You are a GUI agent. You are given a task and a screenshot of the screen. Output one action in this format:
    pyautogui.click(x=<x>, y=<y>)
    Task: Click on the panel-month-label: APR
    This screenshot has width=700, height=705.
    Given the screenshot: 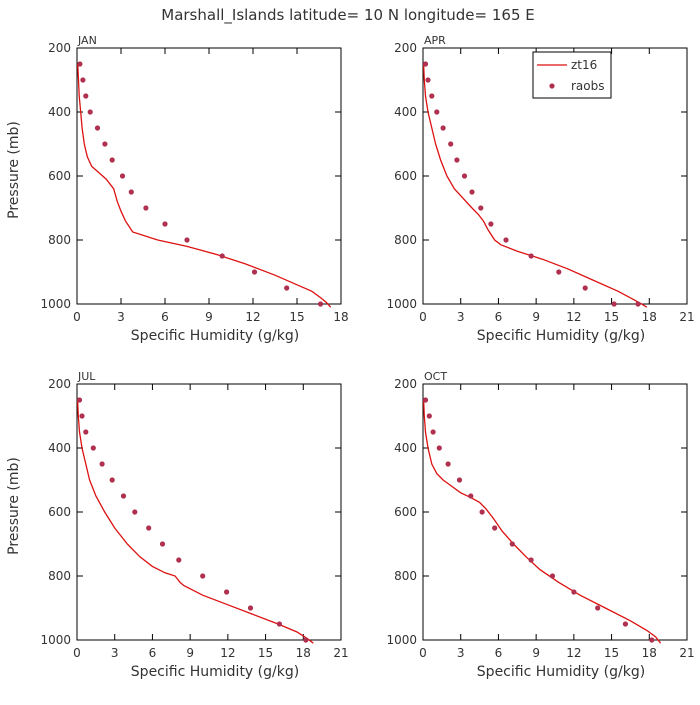 What is the action you would take?
    pyautogui.click(x=435, y=40)
    